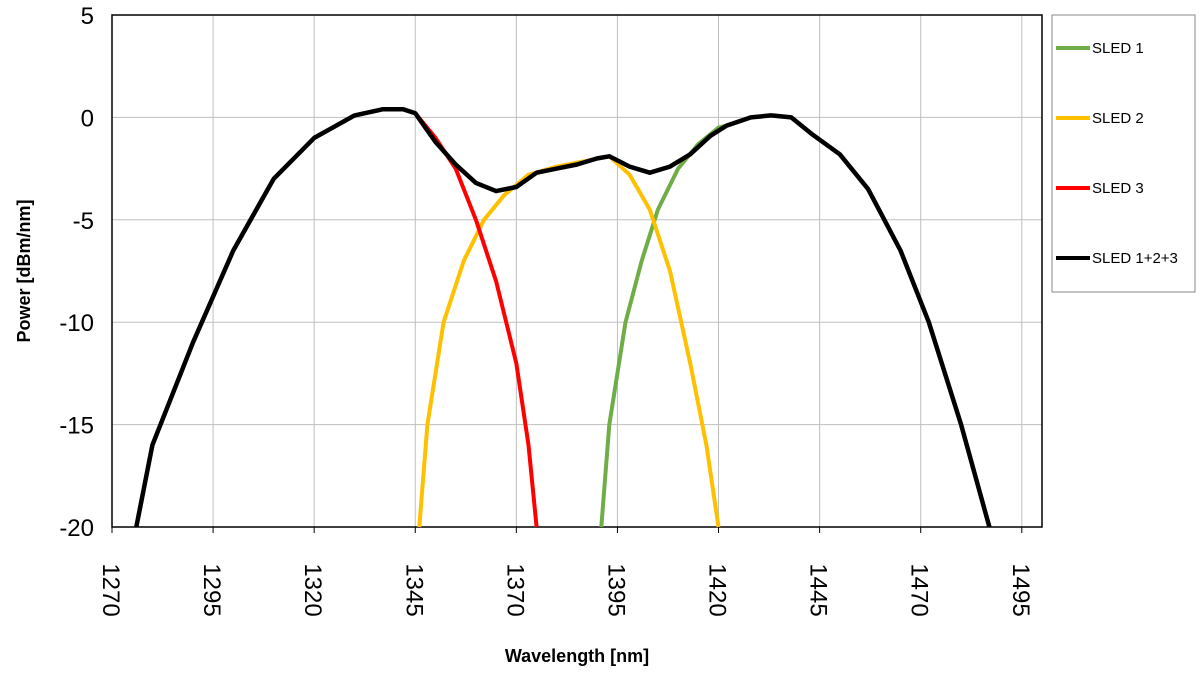 The image size is (1200, 680). I want to click on legend-label: SLED 1+2+3, so click(1135, 258).